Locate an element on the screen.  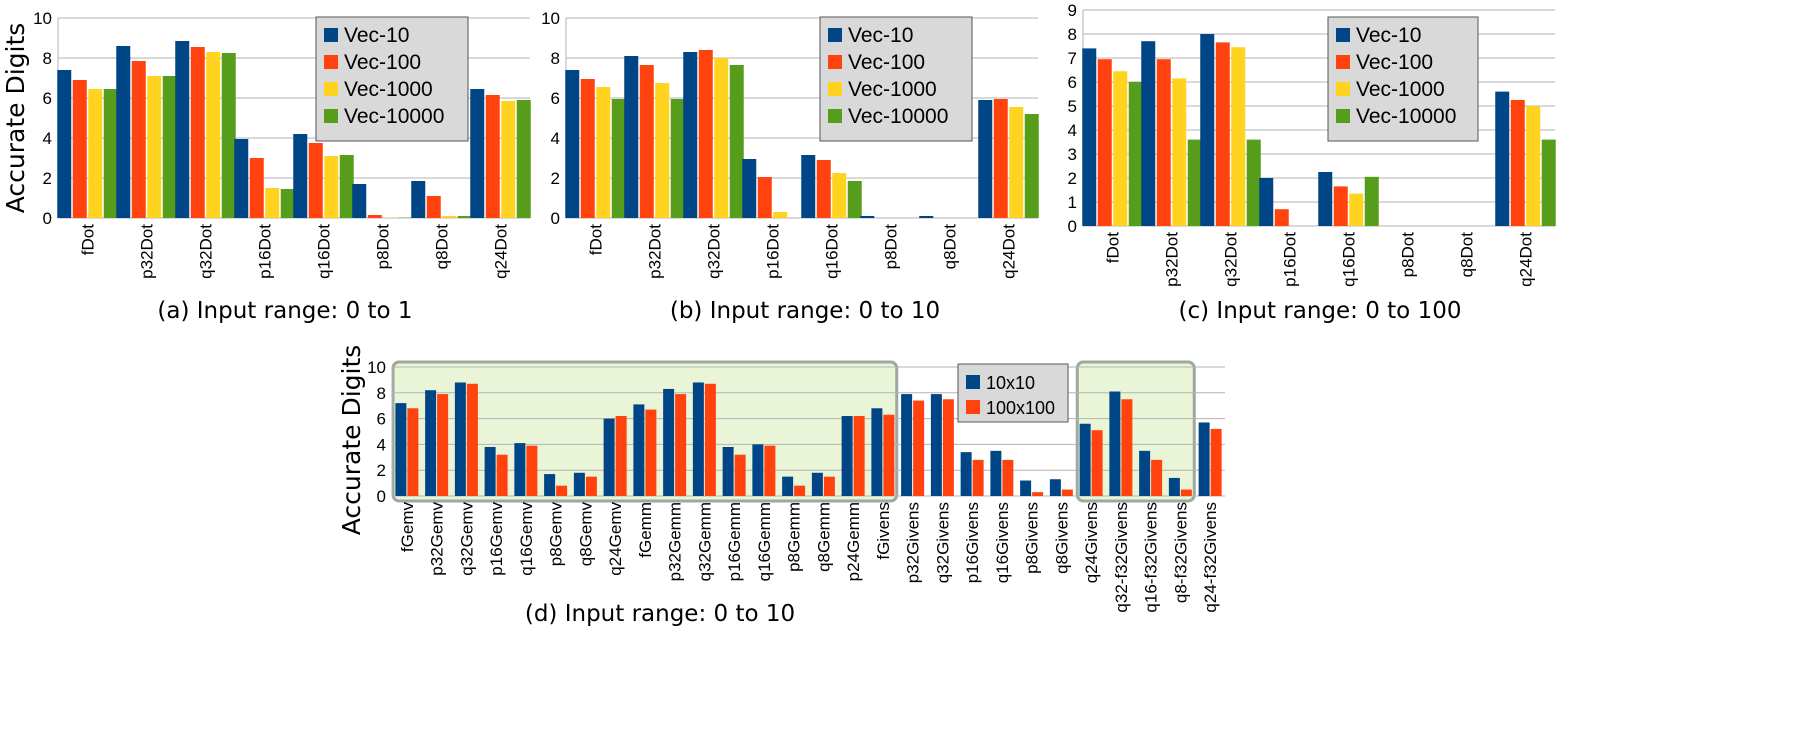
x-tick-label: q32Gemv is located at coordinates (466, 539).